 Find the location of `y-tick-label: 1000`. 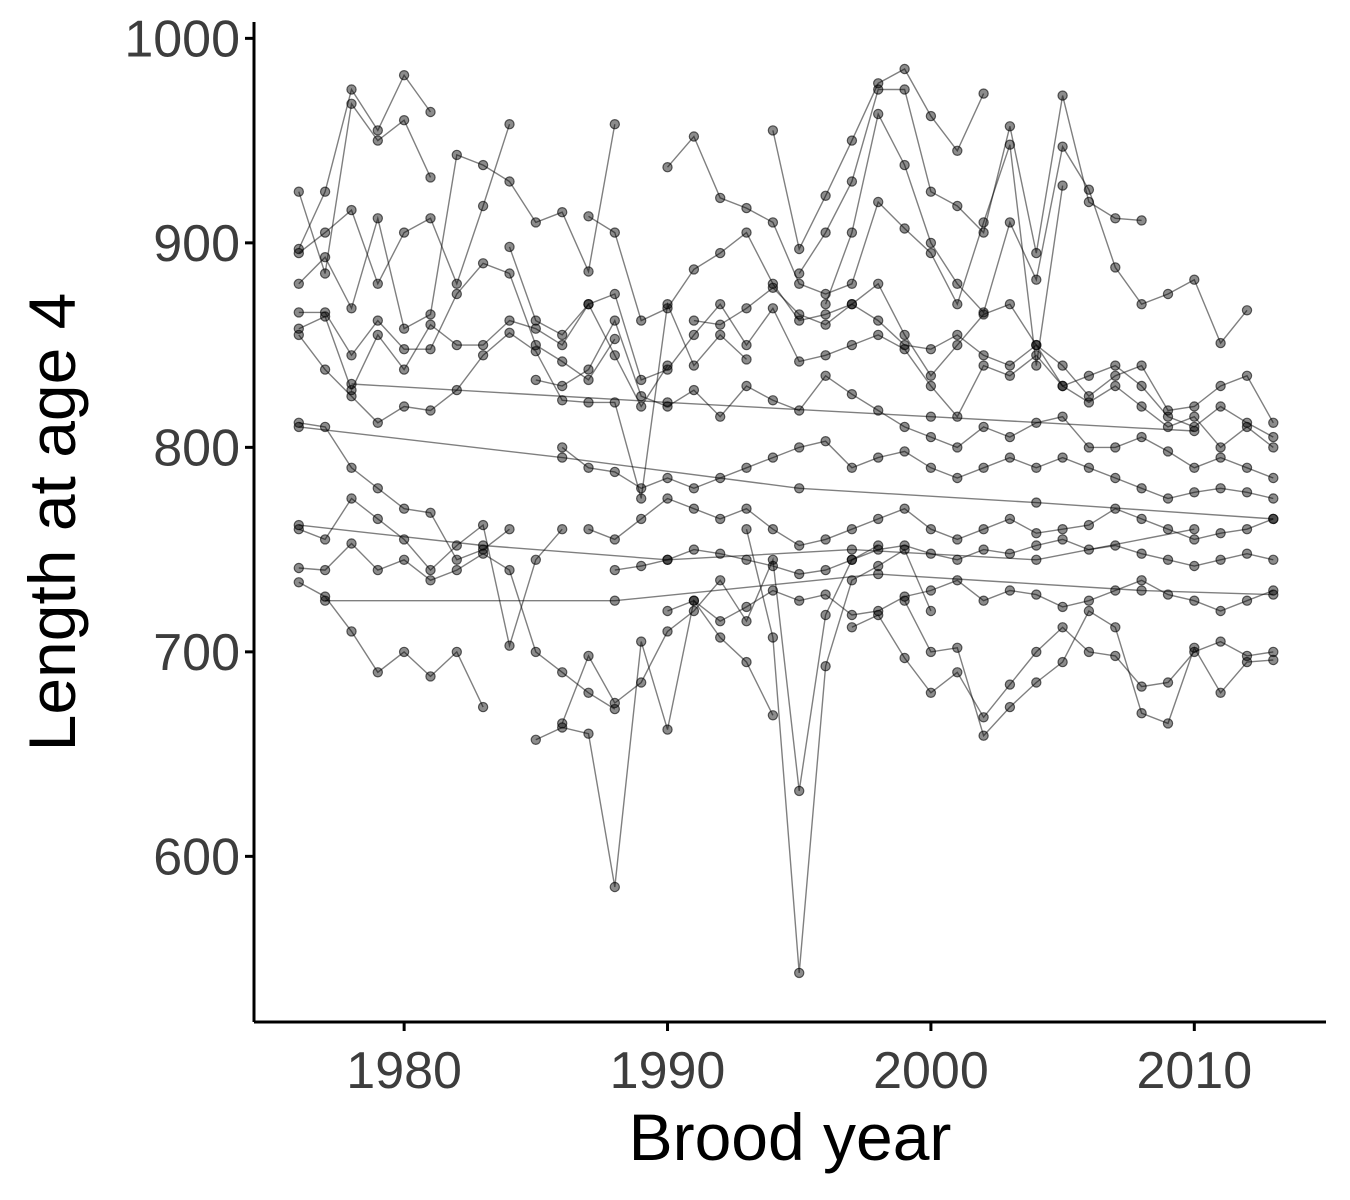

y-tick-label: 1000 is located at coordinates (182, 39).